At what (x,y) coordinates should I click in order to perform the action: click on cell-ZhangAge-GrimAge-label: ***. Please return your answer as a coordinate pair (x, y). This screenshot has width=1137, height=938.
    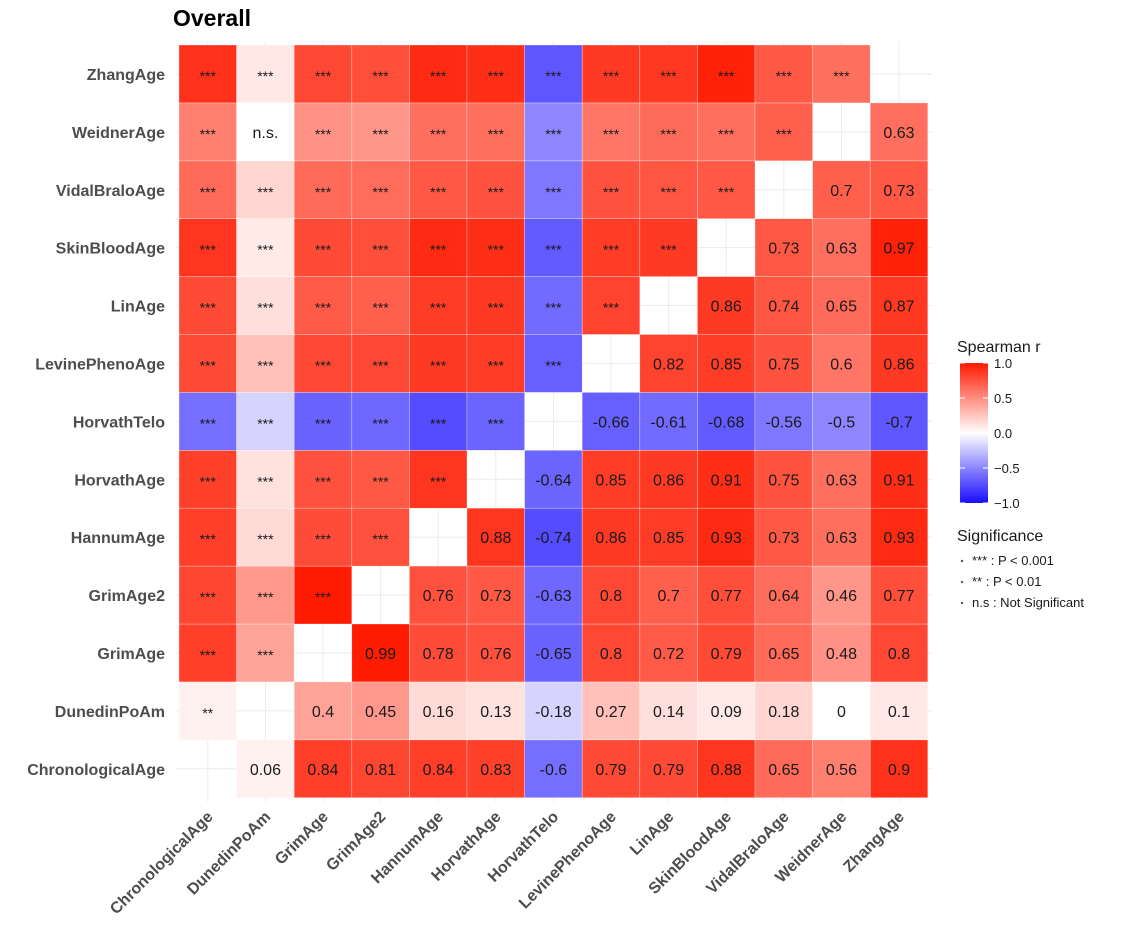
    Looking at the image, I should click on (323, 76).